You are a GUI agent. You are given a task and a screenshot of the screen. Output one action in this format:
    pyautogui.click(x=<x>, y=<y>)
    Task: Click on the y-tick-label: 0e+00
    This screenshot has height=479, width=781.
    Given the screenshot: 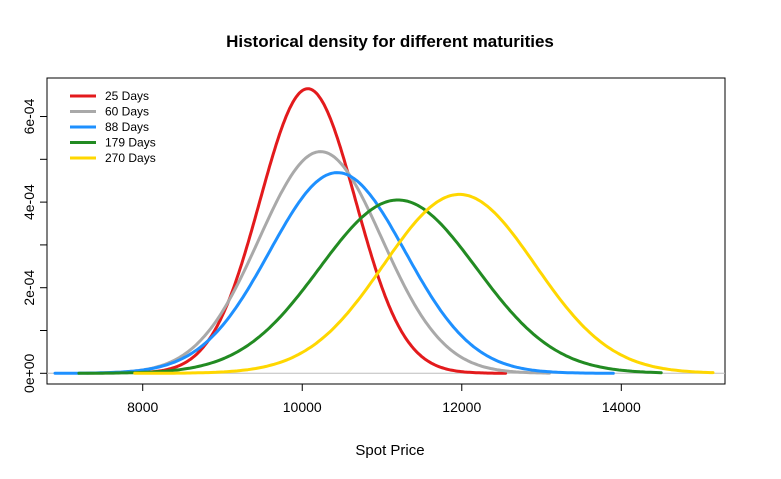 What is the action you would take?
    pyautogui.click(x=29, y=373)
    